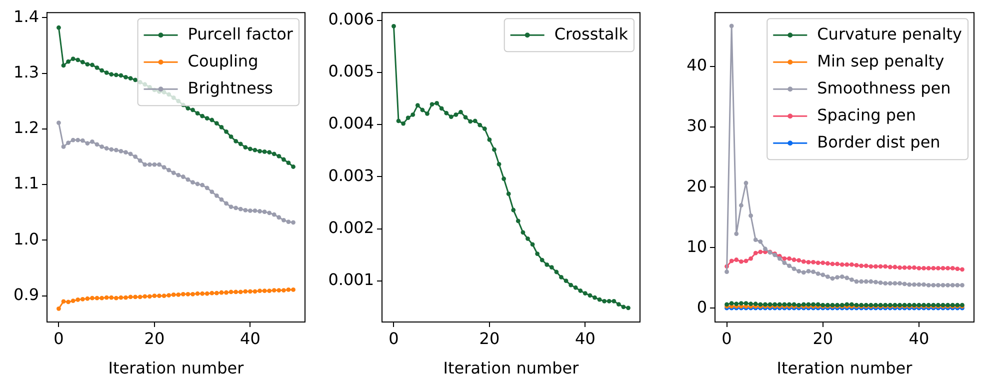 This screenshot has height=383, width=984. What do you see at coordinates (351, 175) in the screenshot?
I see `y-tick-label: 0.003` at bounding box center [351, 175].